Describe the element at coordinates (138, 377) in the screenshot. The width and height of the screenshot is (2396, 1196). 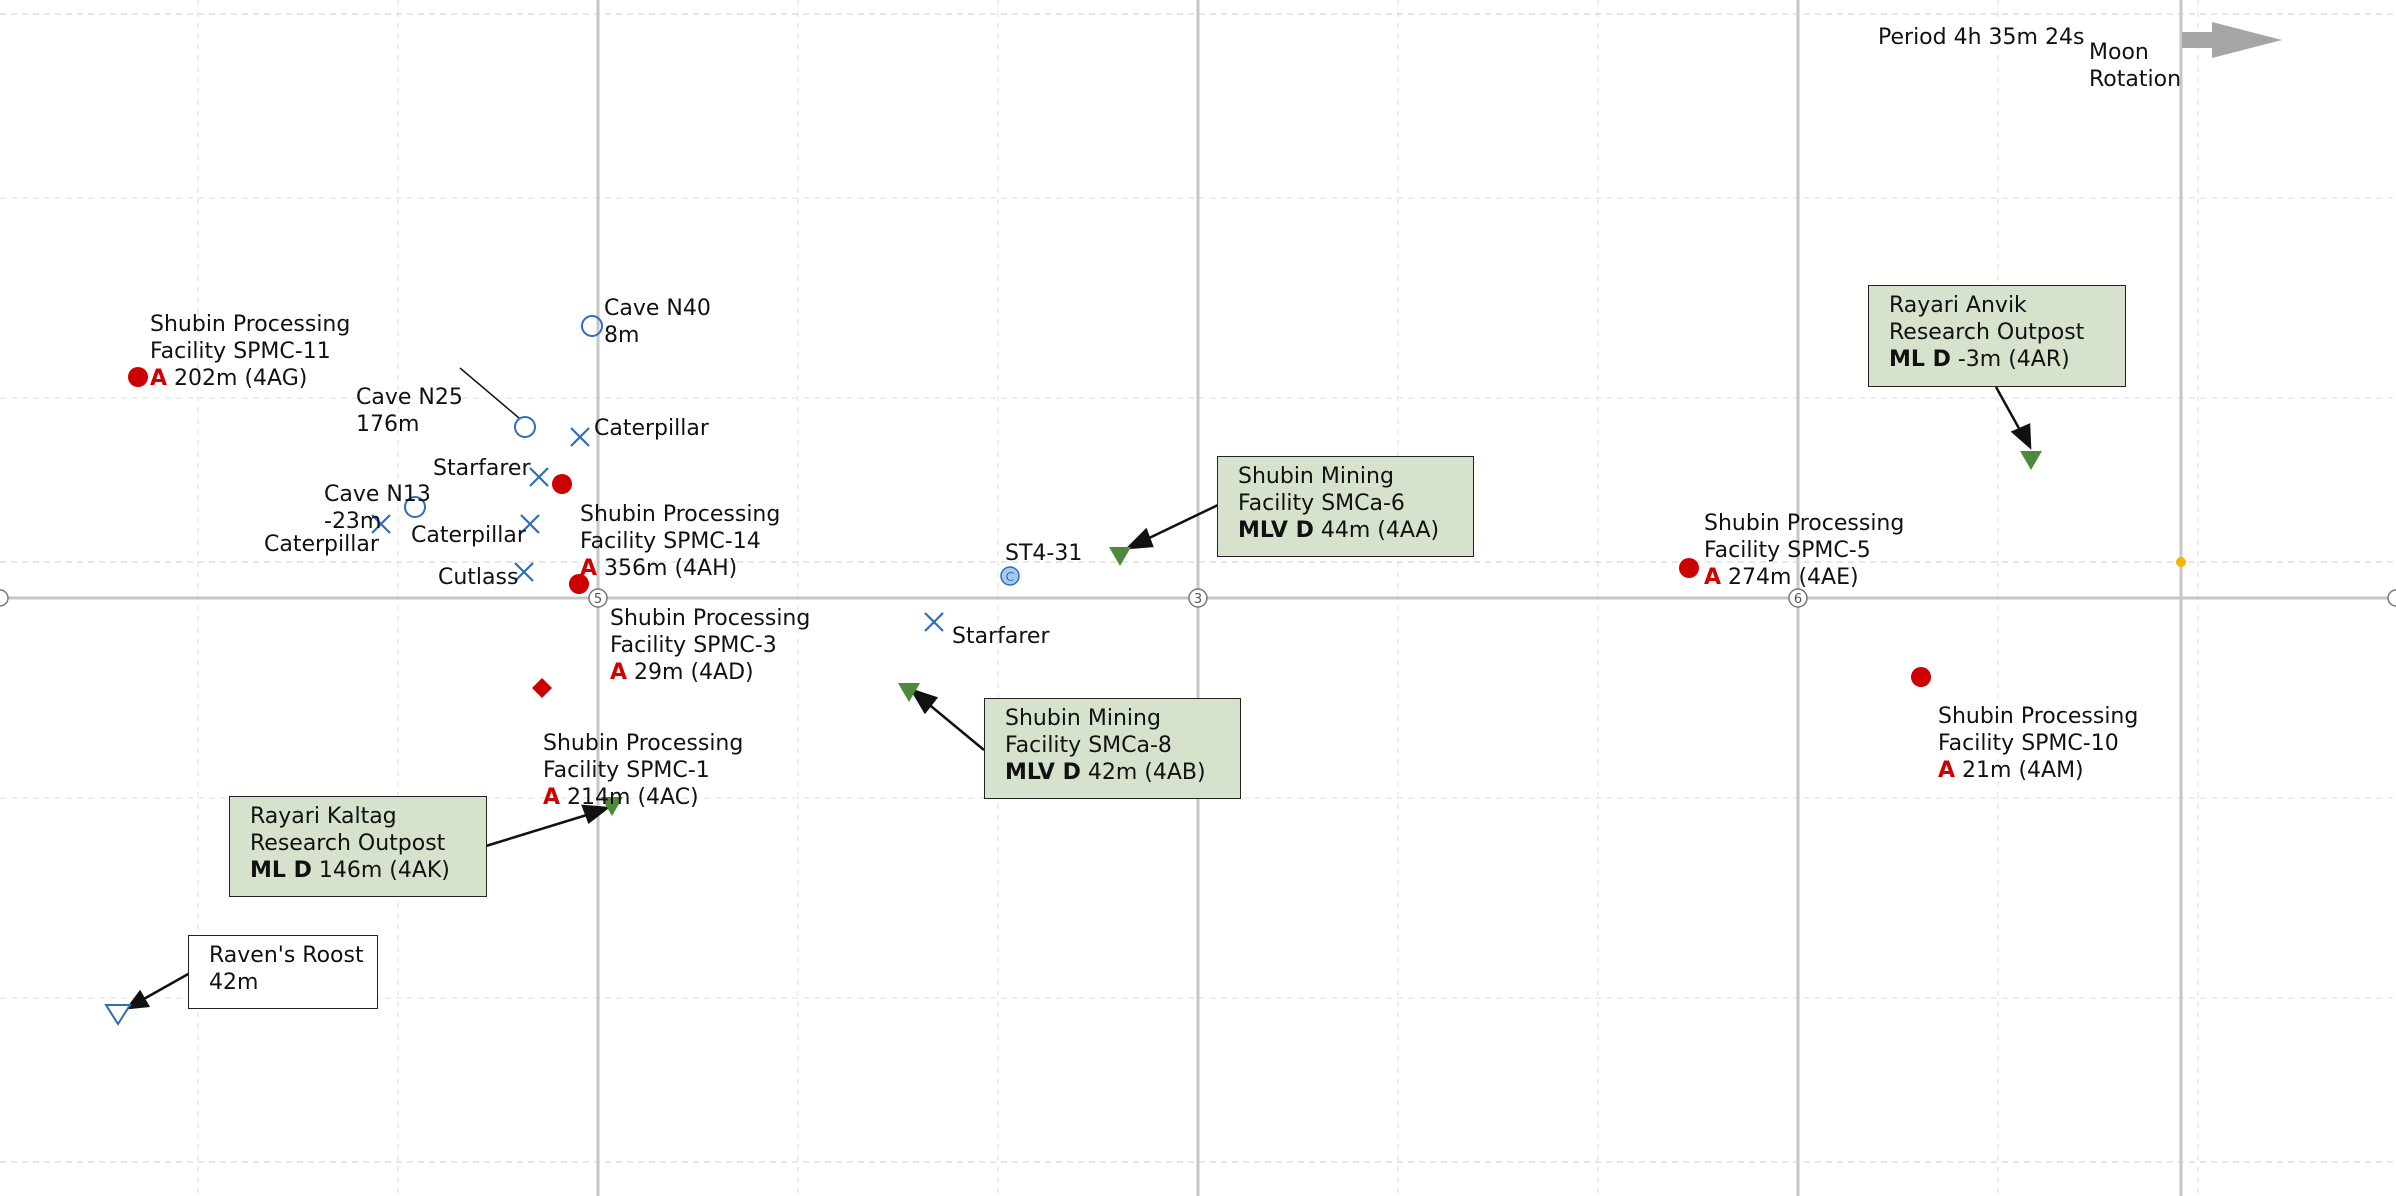
I see `outpost-spmc11-icon` at that location.